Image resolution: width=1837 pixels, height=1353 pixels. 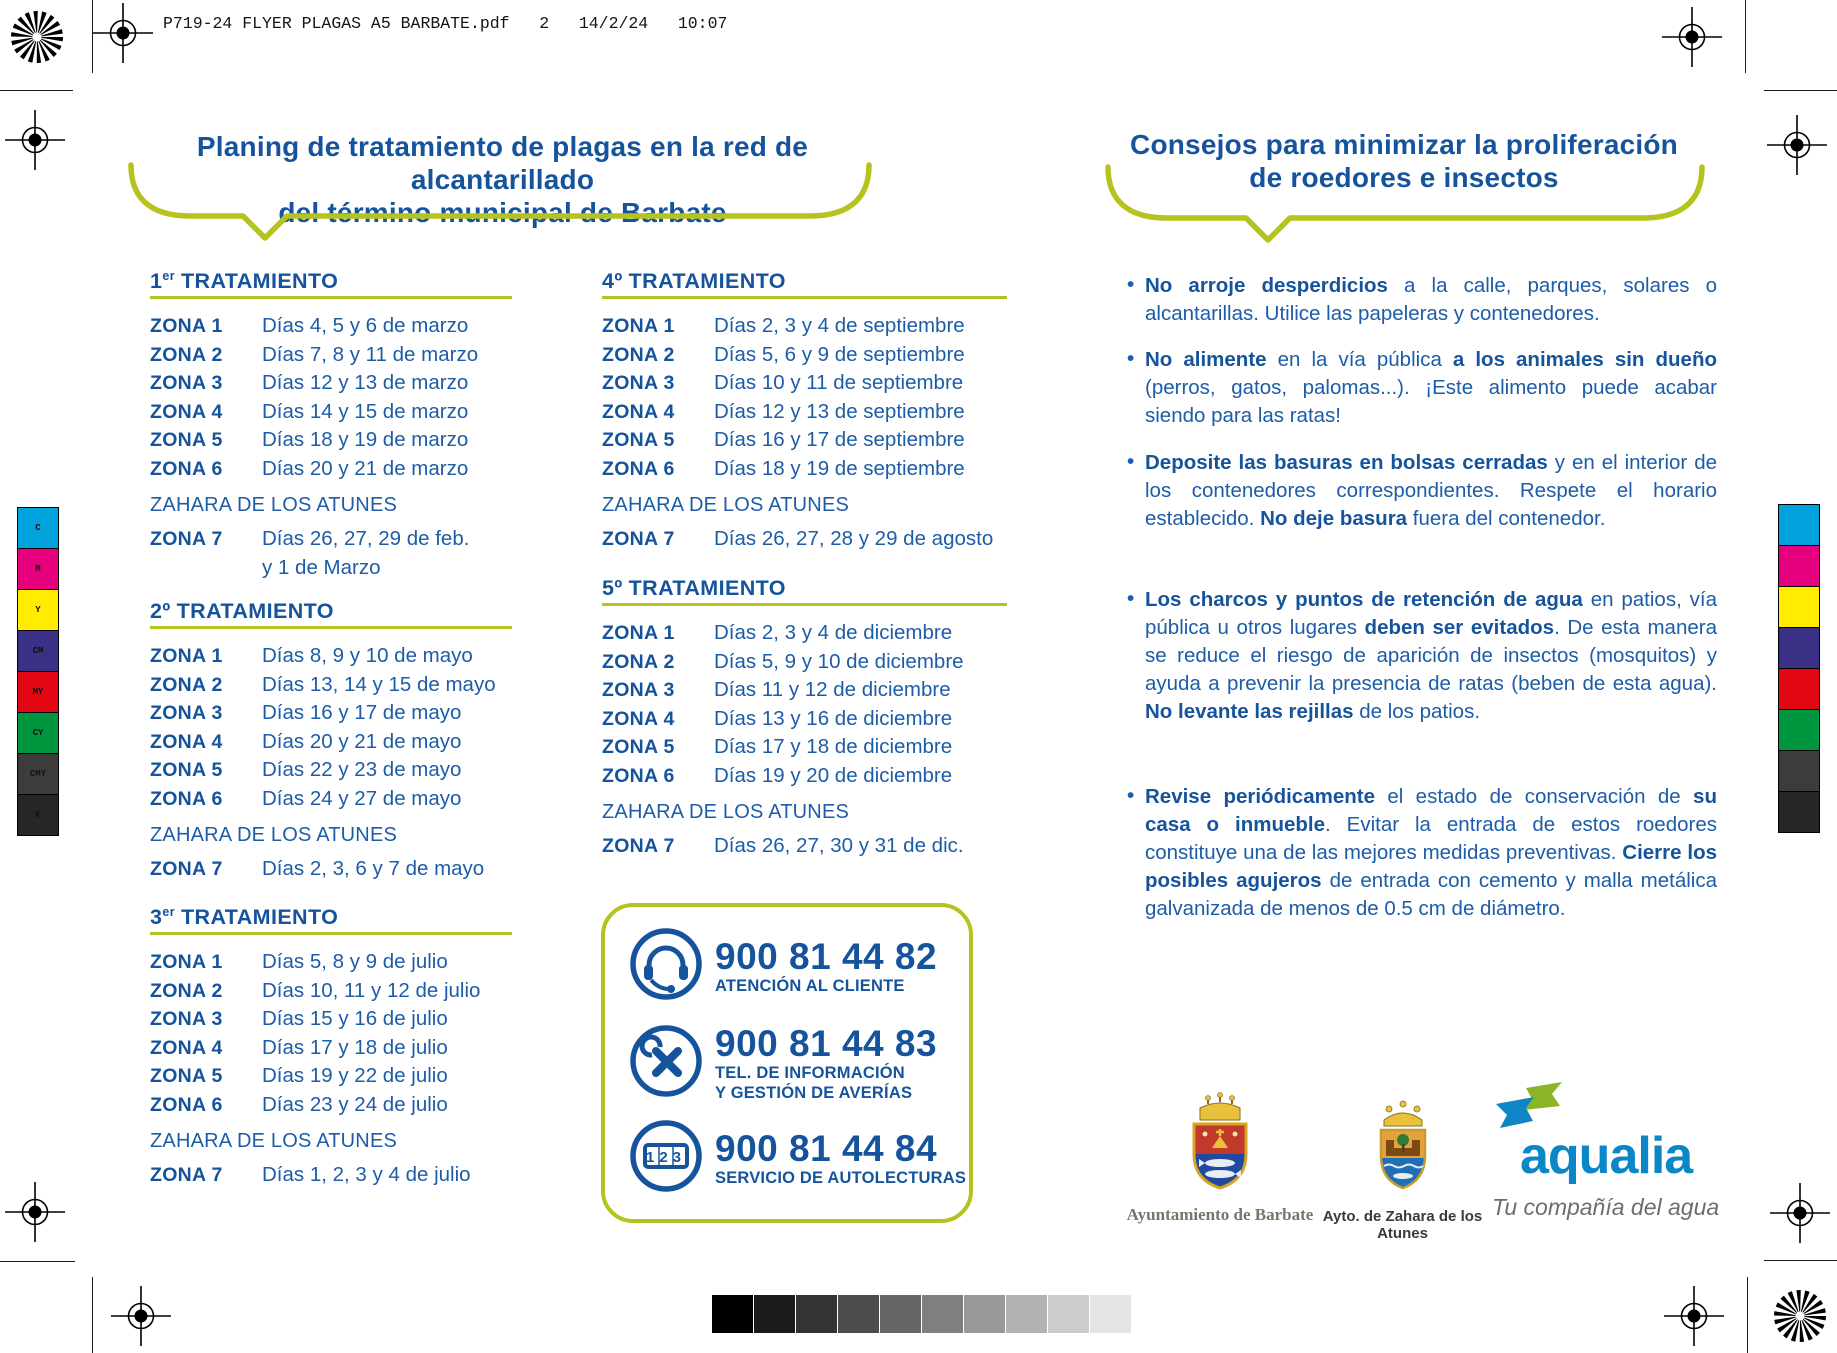 What do you see at coordinates (783, 661) in the screenshot?
I see `zone-row: ZONA 2 Días 5, 9 y 10 de diciembre` at bounding box center [783, 661].